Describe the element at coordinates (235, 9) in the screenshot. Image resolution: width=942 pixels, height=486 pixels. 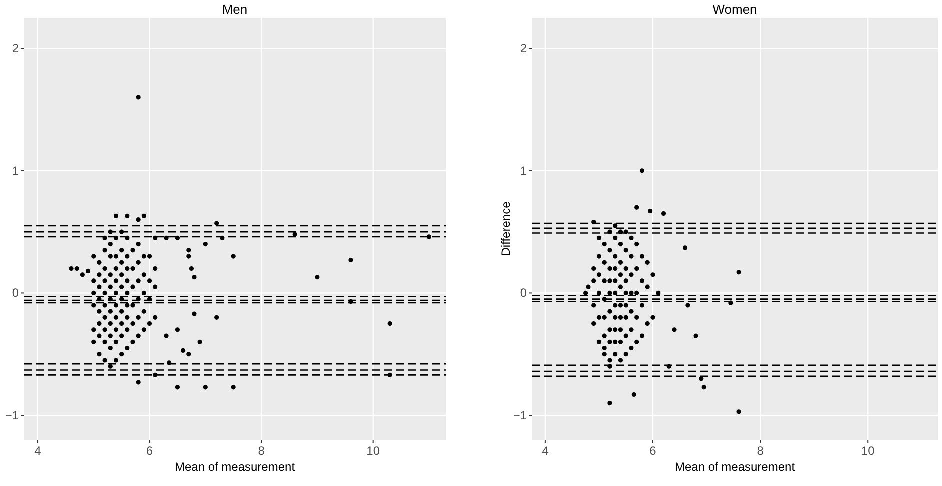
I see `chart-title: Men` at that location.